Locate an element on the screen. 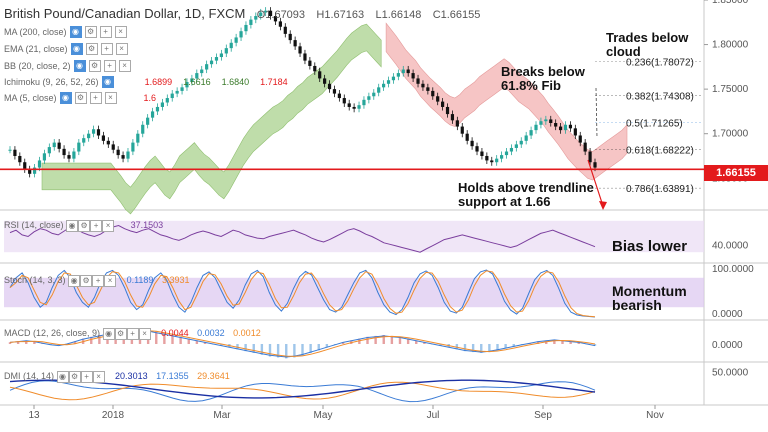 This screenshot has width=768, height=432. stoch-k-value: 0.1189 is located at coordinates (140, 280).